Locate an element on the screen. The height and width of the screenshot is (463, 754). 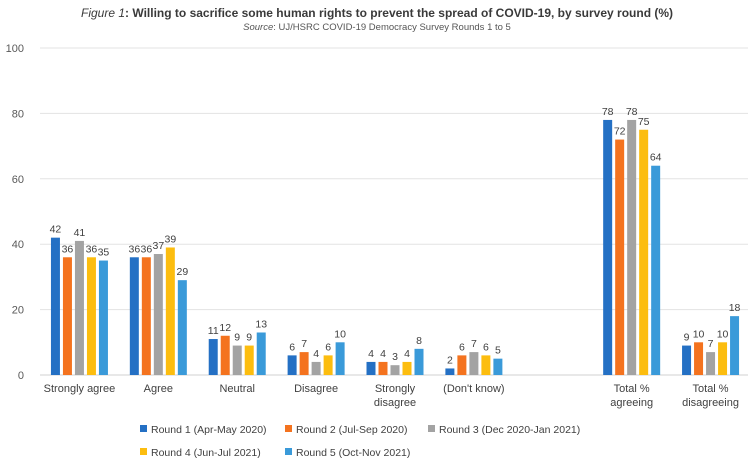
x-category-label: Strongly agree is located at coordinates (80, 389).